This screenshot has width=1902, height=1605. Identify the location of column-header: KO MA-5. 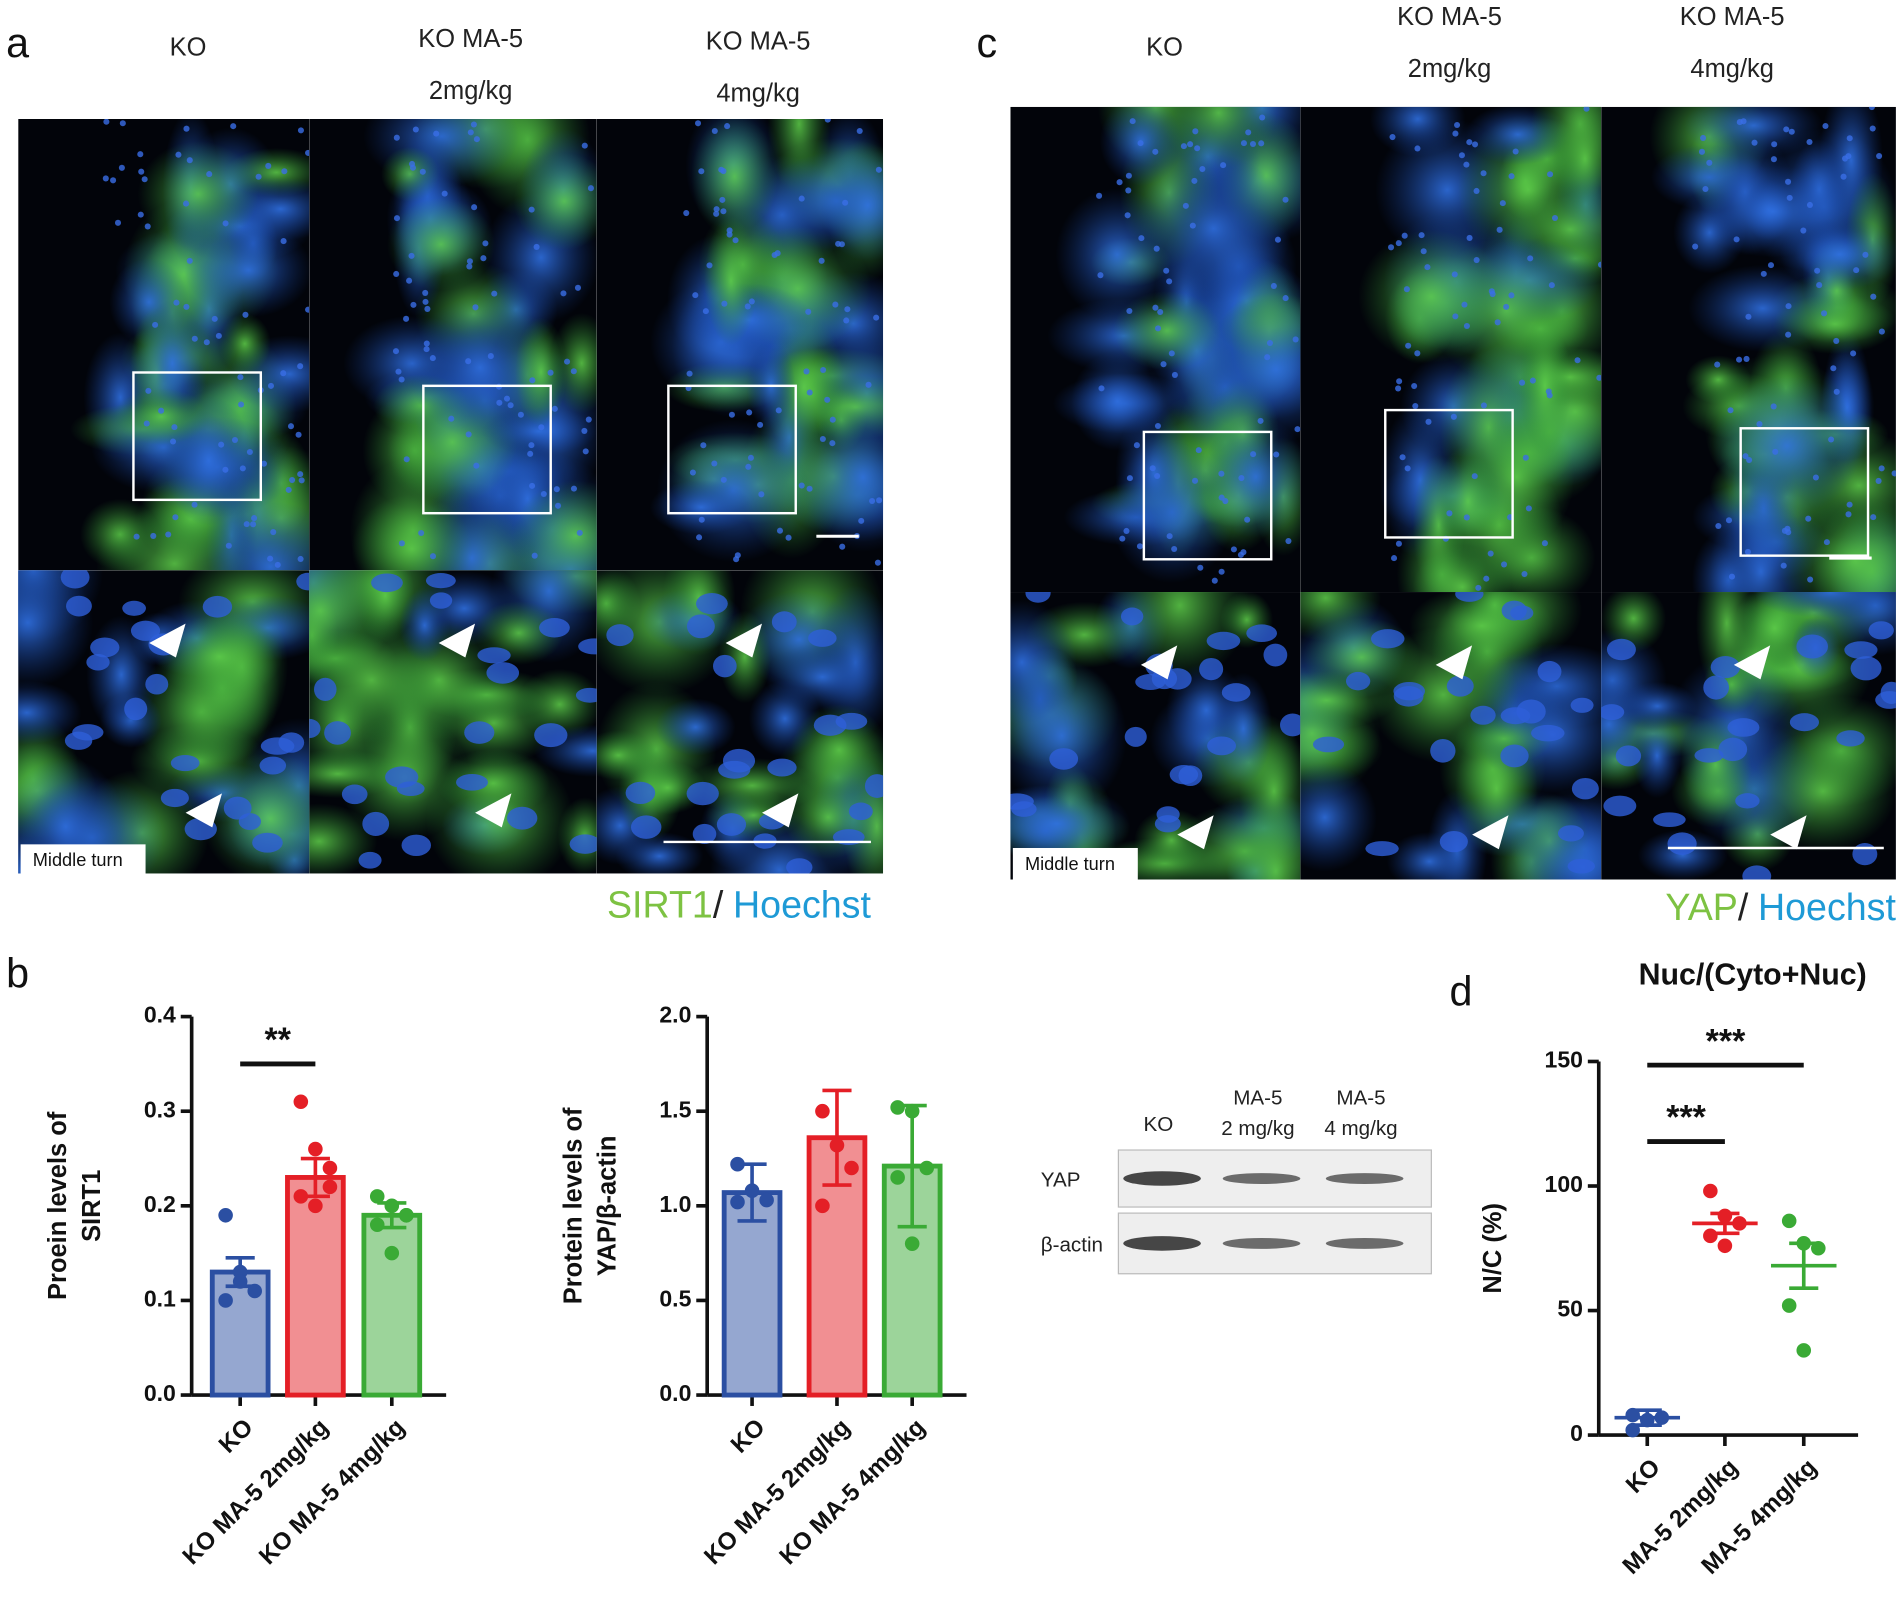
(470, 39).